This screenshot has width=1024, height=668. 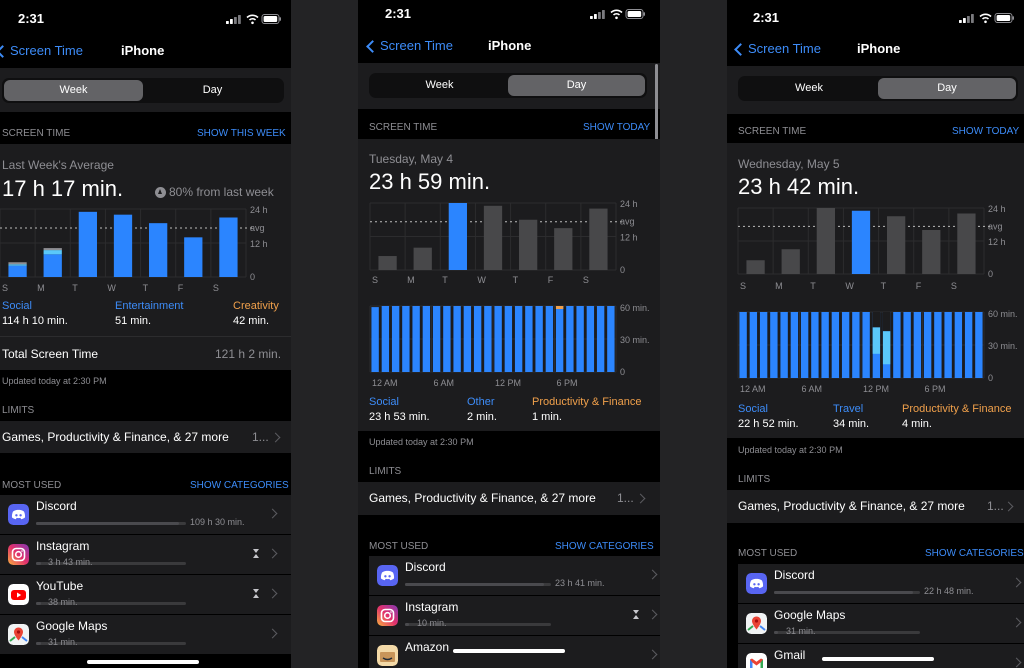 I want to click on category-name: Social, so click(x=17, y=306).